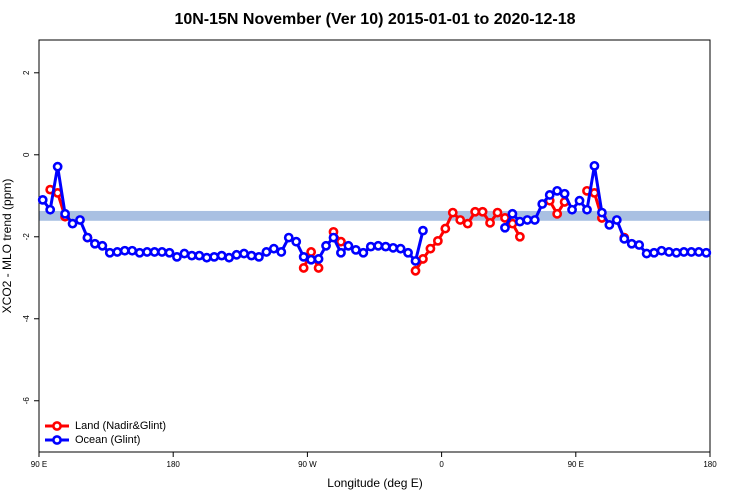 This screenshot has width=750, height=500. What do you see at coordinates (26, 237) in the screenshot?
I see `y-tick-label: -2` at bounding box center [26, 237].